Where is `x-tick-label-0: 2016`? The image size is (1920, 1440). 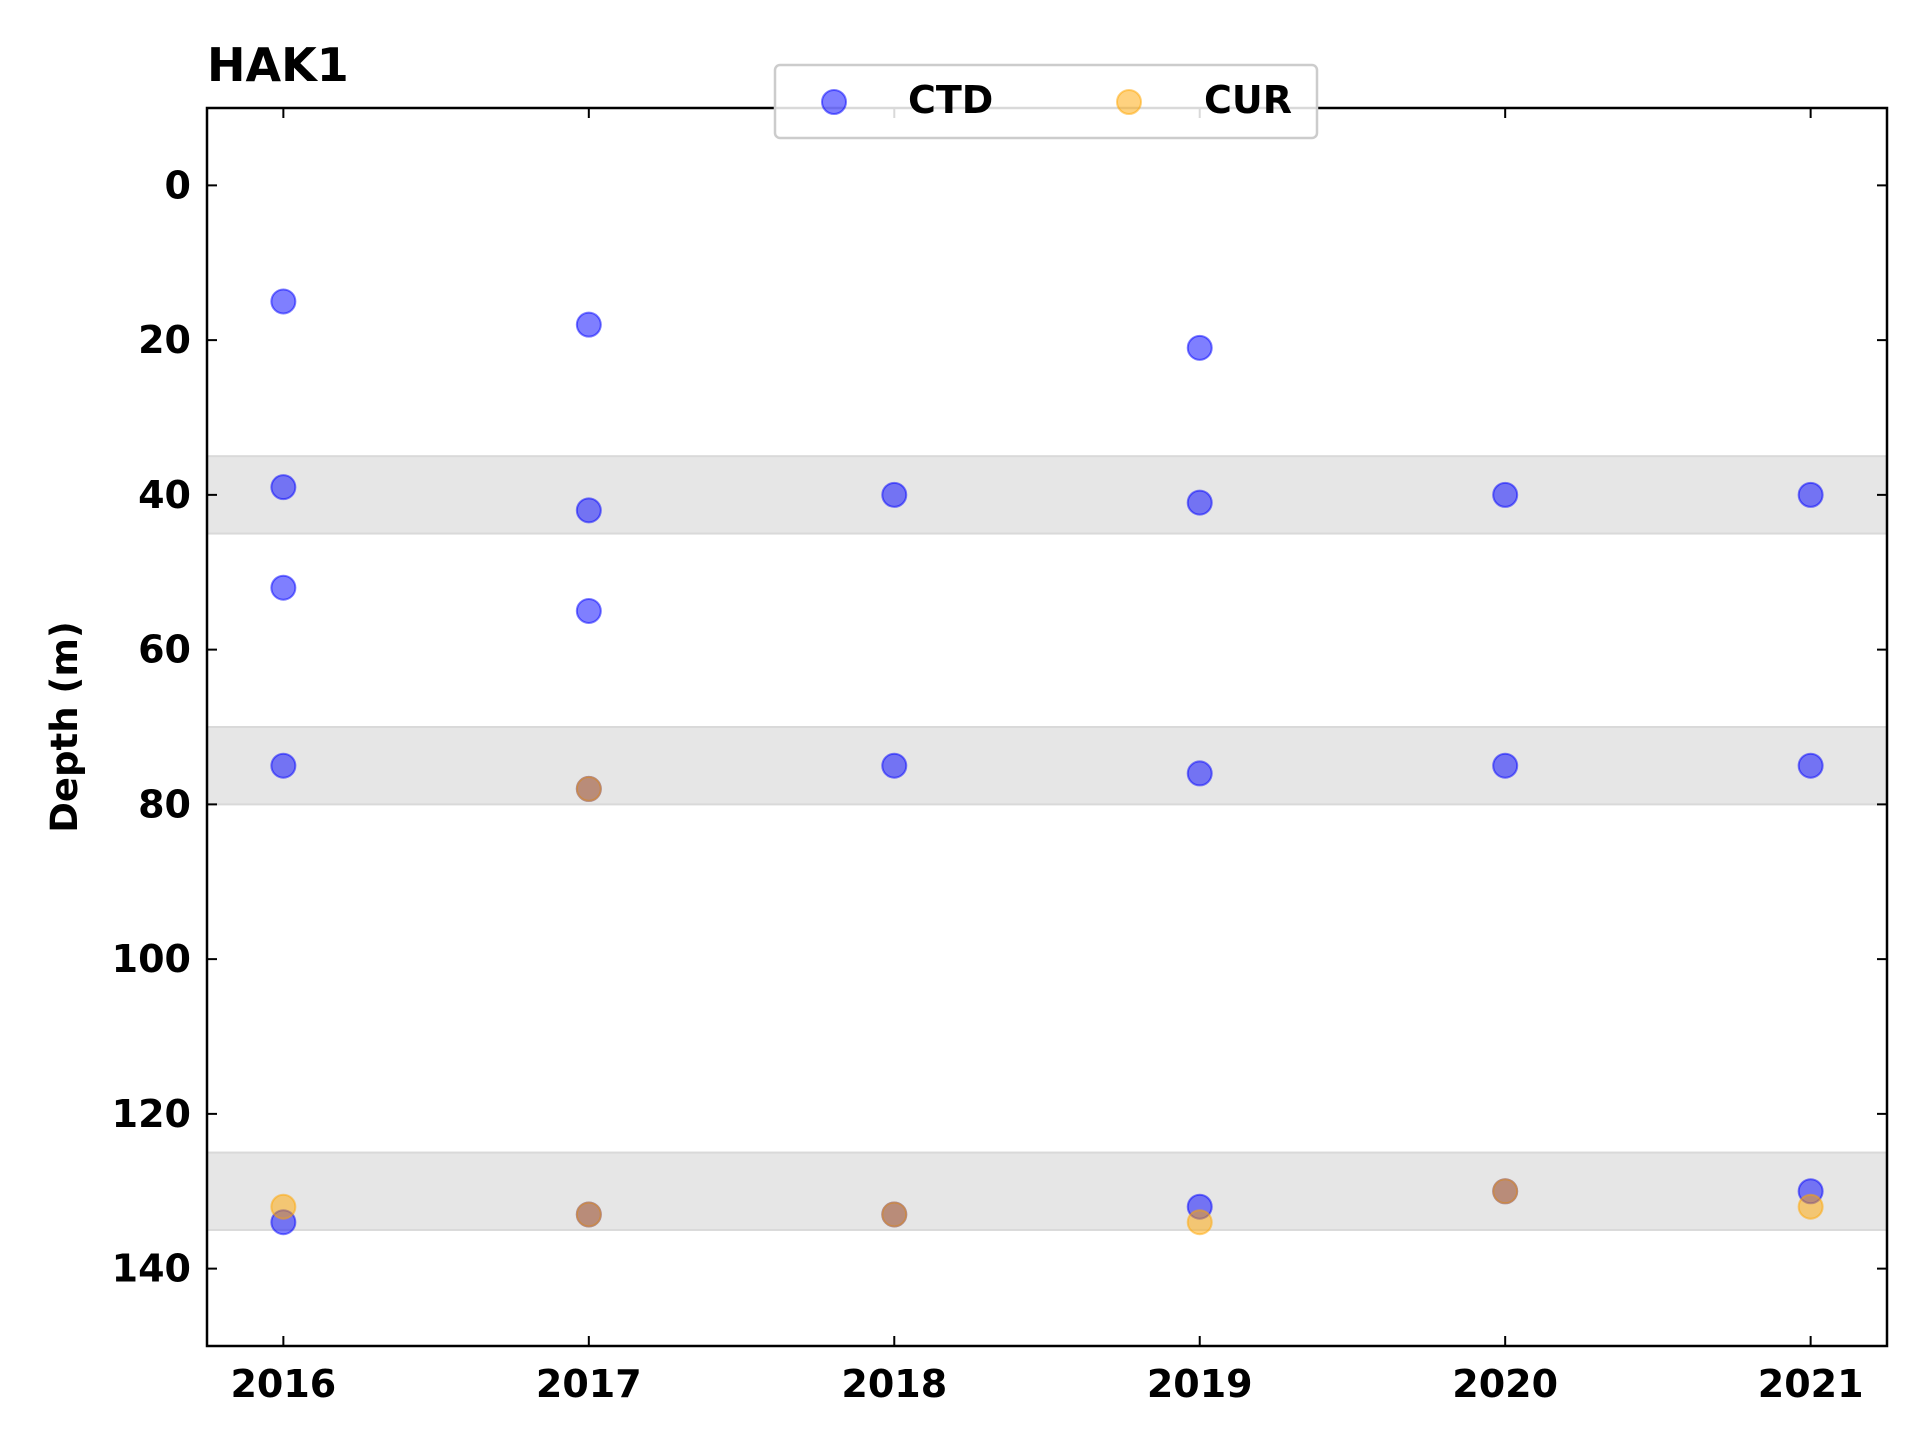 x-tick-label-0: 2016 is located at coordinates (283, 1384).